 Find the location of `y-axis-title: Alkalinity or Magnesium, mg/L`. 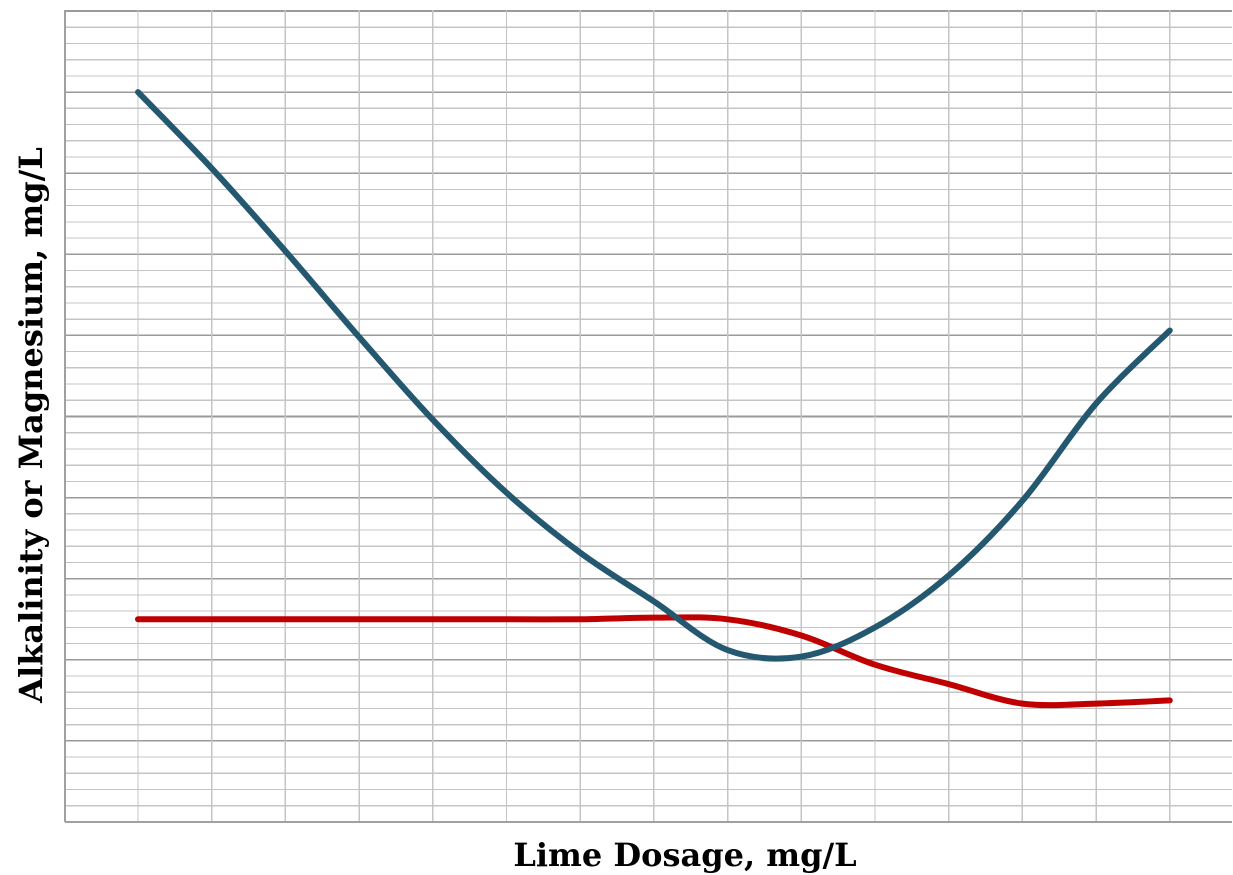

y-axis-title: Alkalinity or Magnesium, mg/L is located at coordinates (31, 425).